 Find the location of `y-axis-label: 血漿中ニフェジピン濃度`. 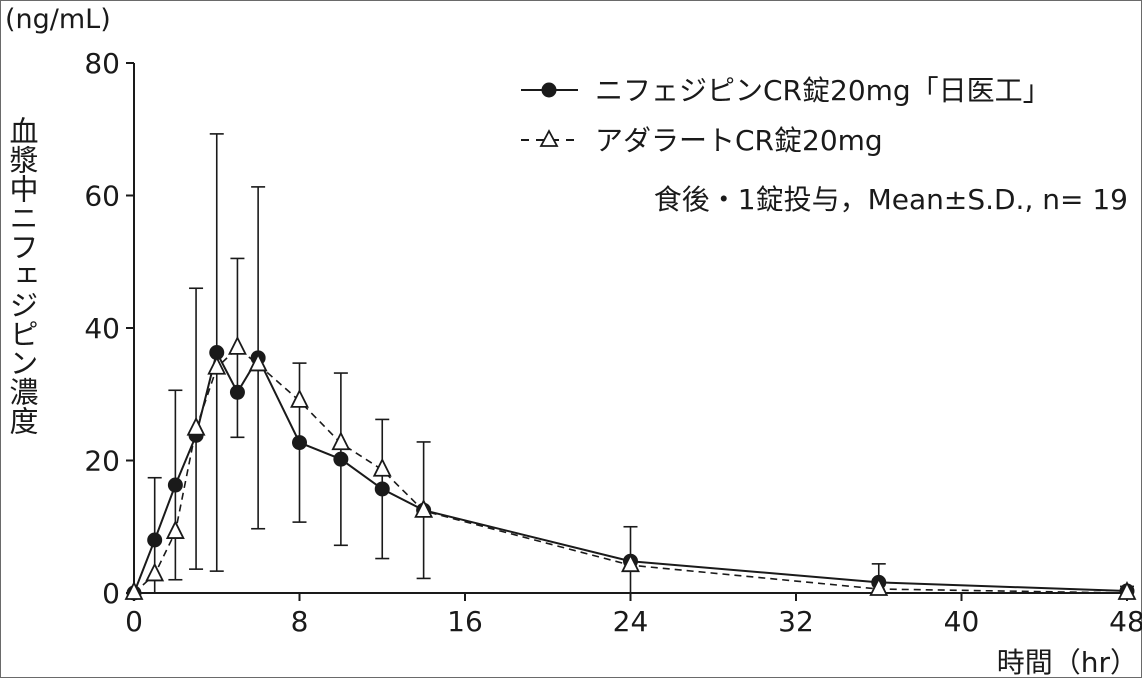

y-axis-label: 血漿中ニフェジピン濃度 is located at coordinates (22, 275).